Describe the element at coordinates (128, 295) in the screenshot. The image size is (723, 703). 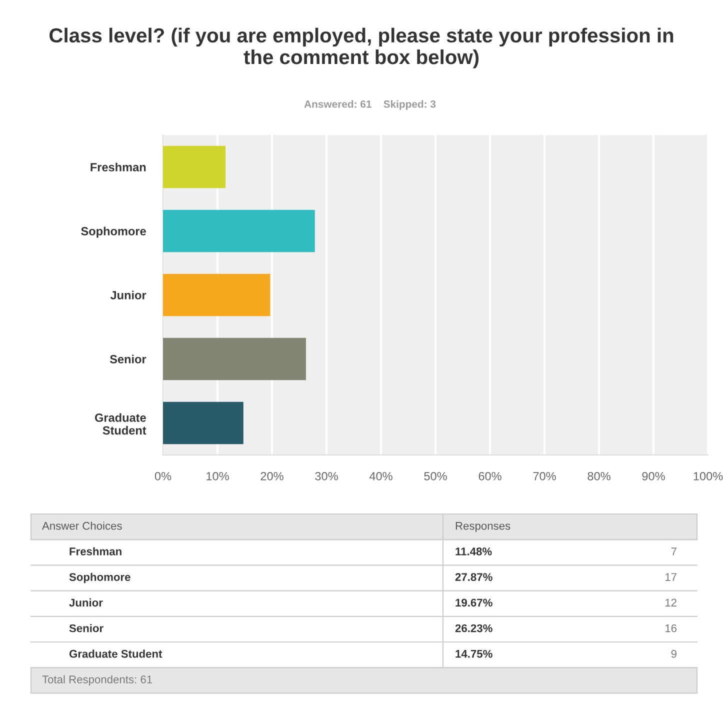
I see `y-tick-label: Junior` at that location.